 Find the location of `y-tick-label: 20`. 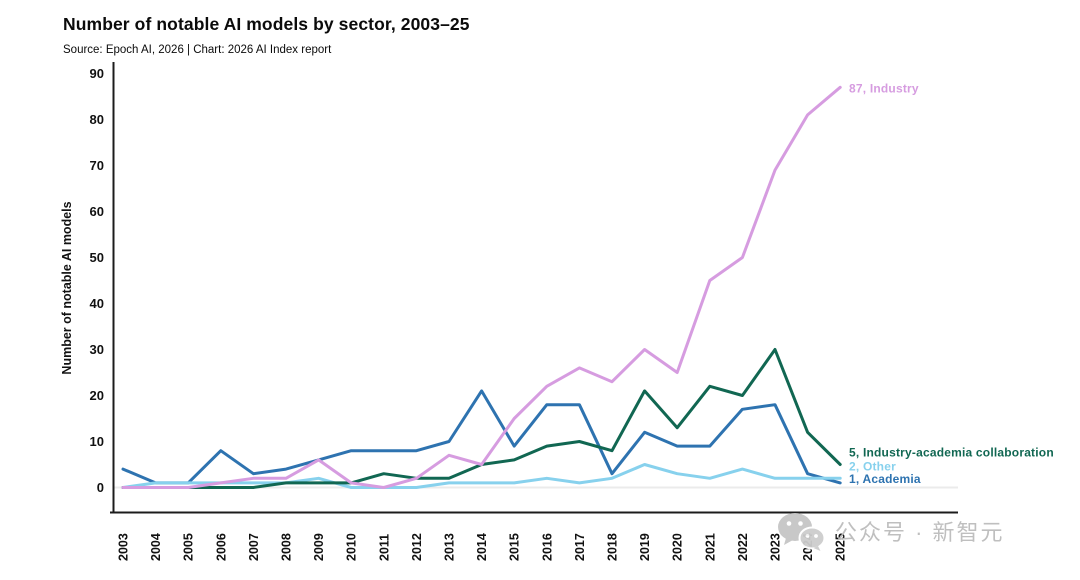

y-tick-label: 20 is located at coordinates (97, 395).